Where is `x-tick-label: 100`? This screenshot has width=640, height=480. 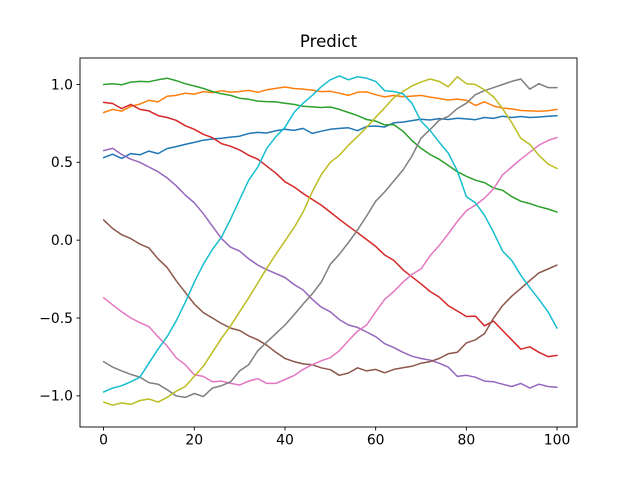 x-tick-label: 100 is located at coordinates (557, 441).